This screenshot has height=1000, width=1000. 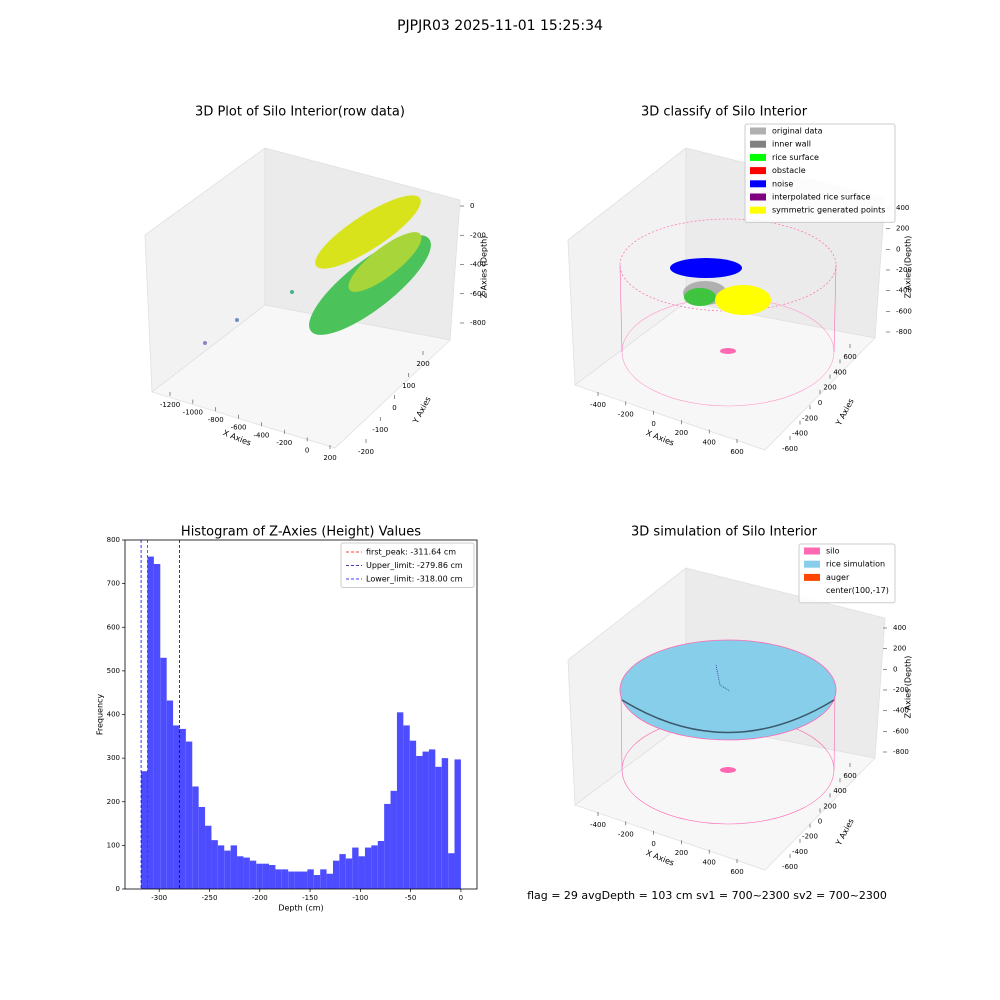 What do you see at coordinates (100, 715) in the screenshot?
I see `y-axis-label: Frequency` at bounding box center [100, 715].